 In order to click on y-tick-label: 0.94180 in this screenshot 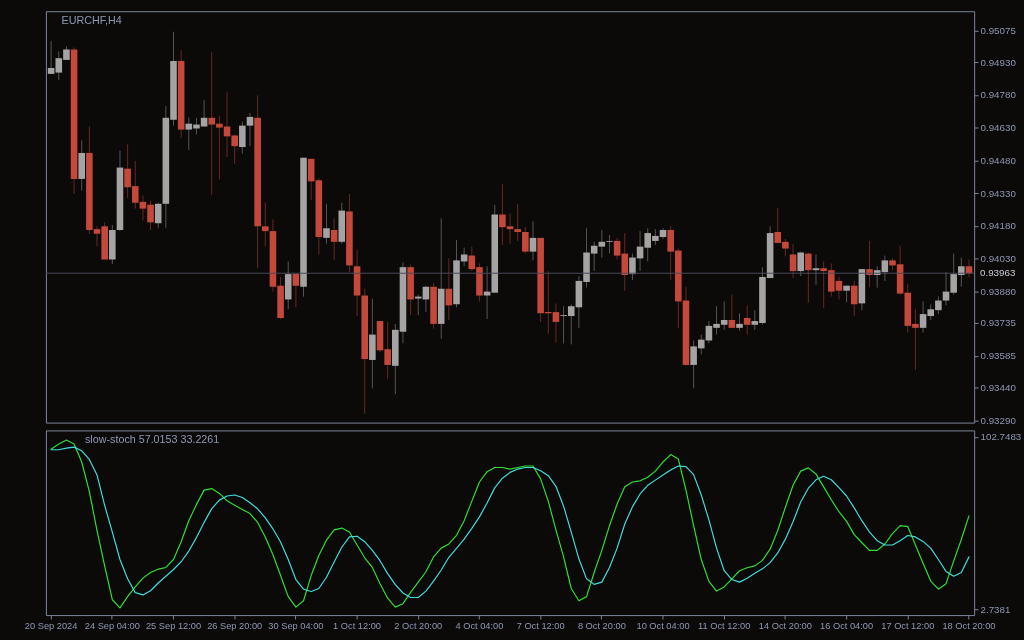, I will do `click(998, 226)`.